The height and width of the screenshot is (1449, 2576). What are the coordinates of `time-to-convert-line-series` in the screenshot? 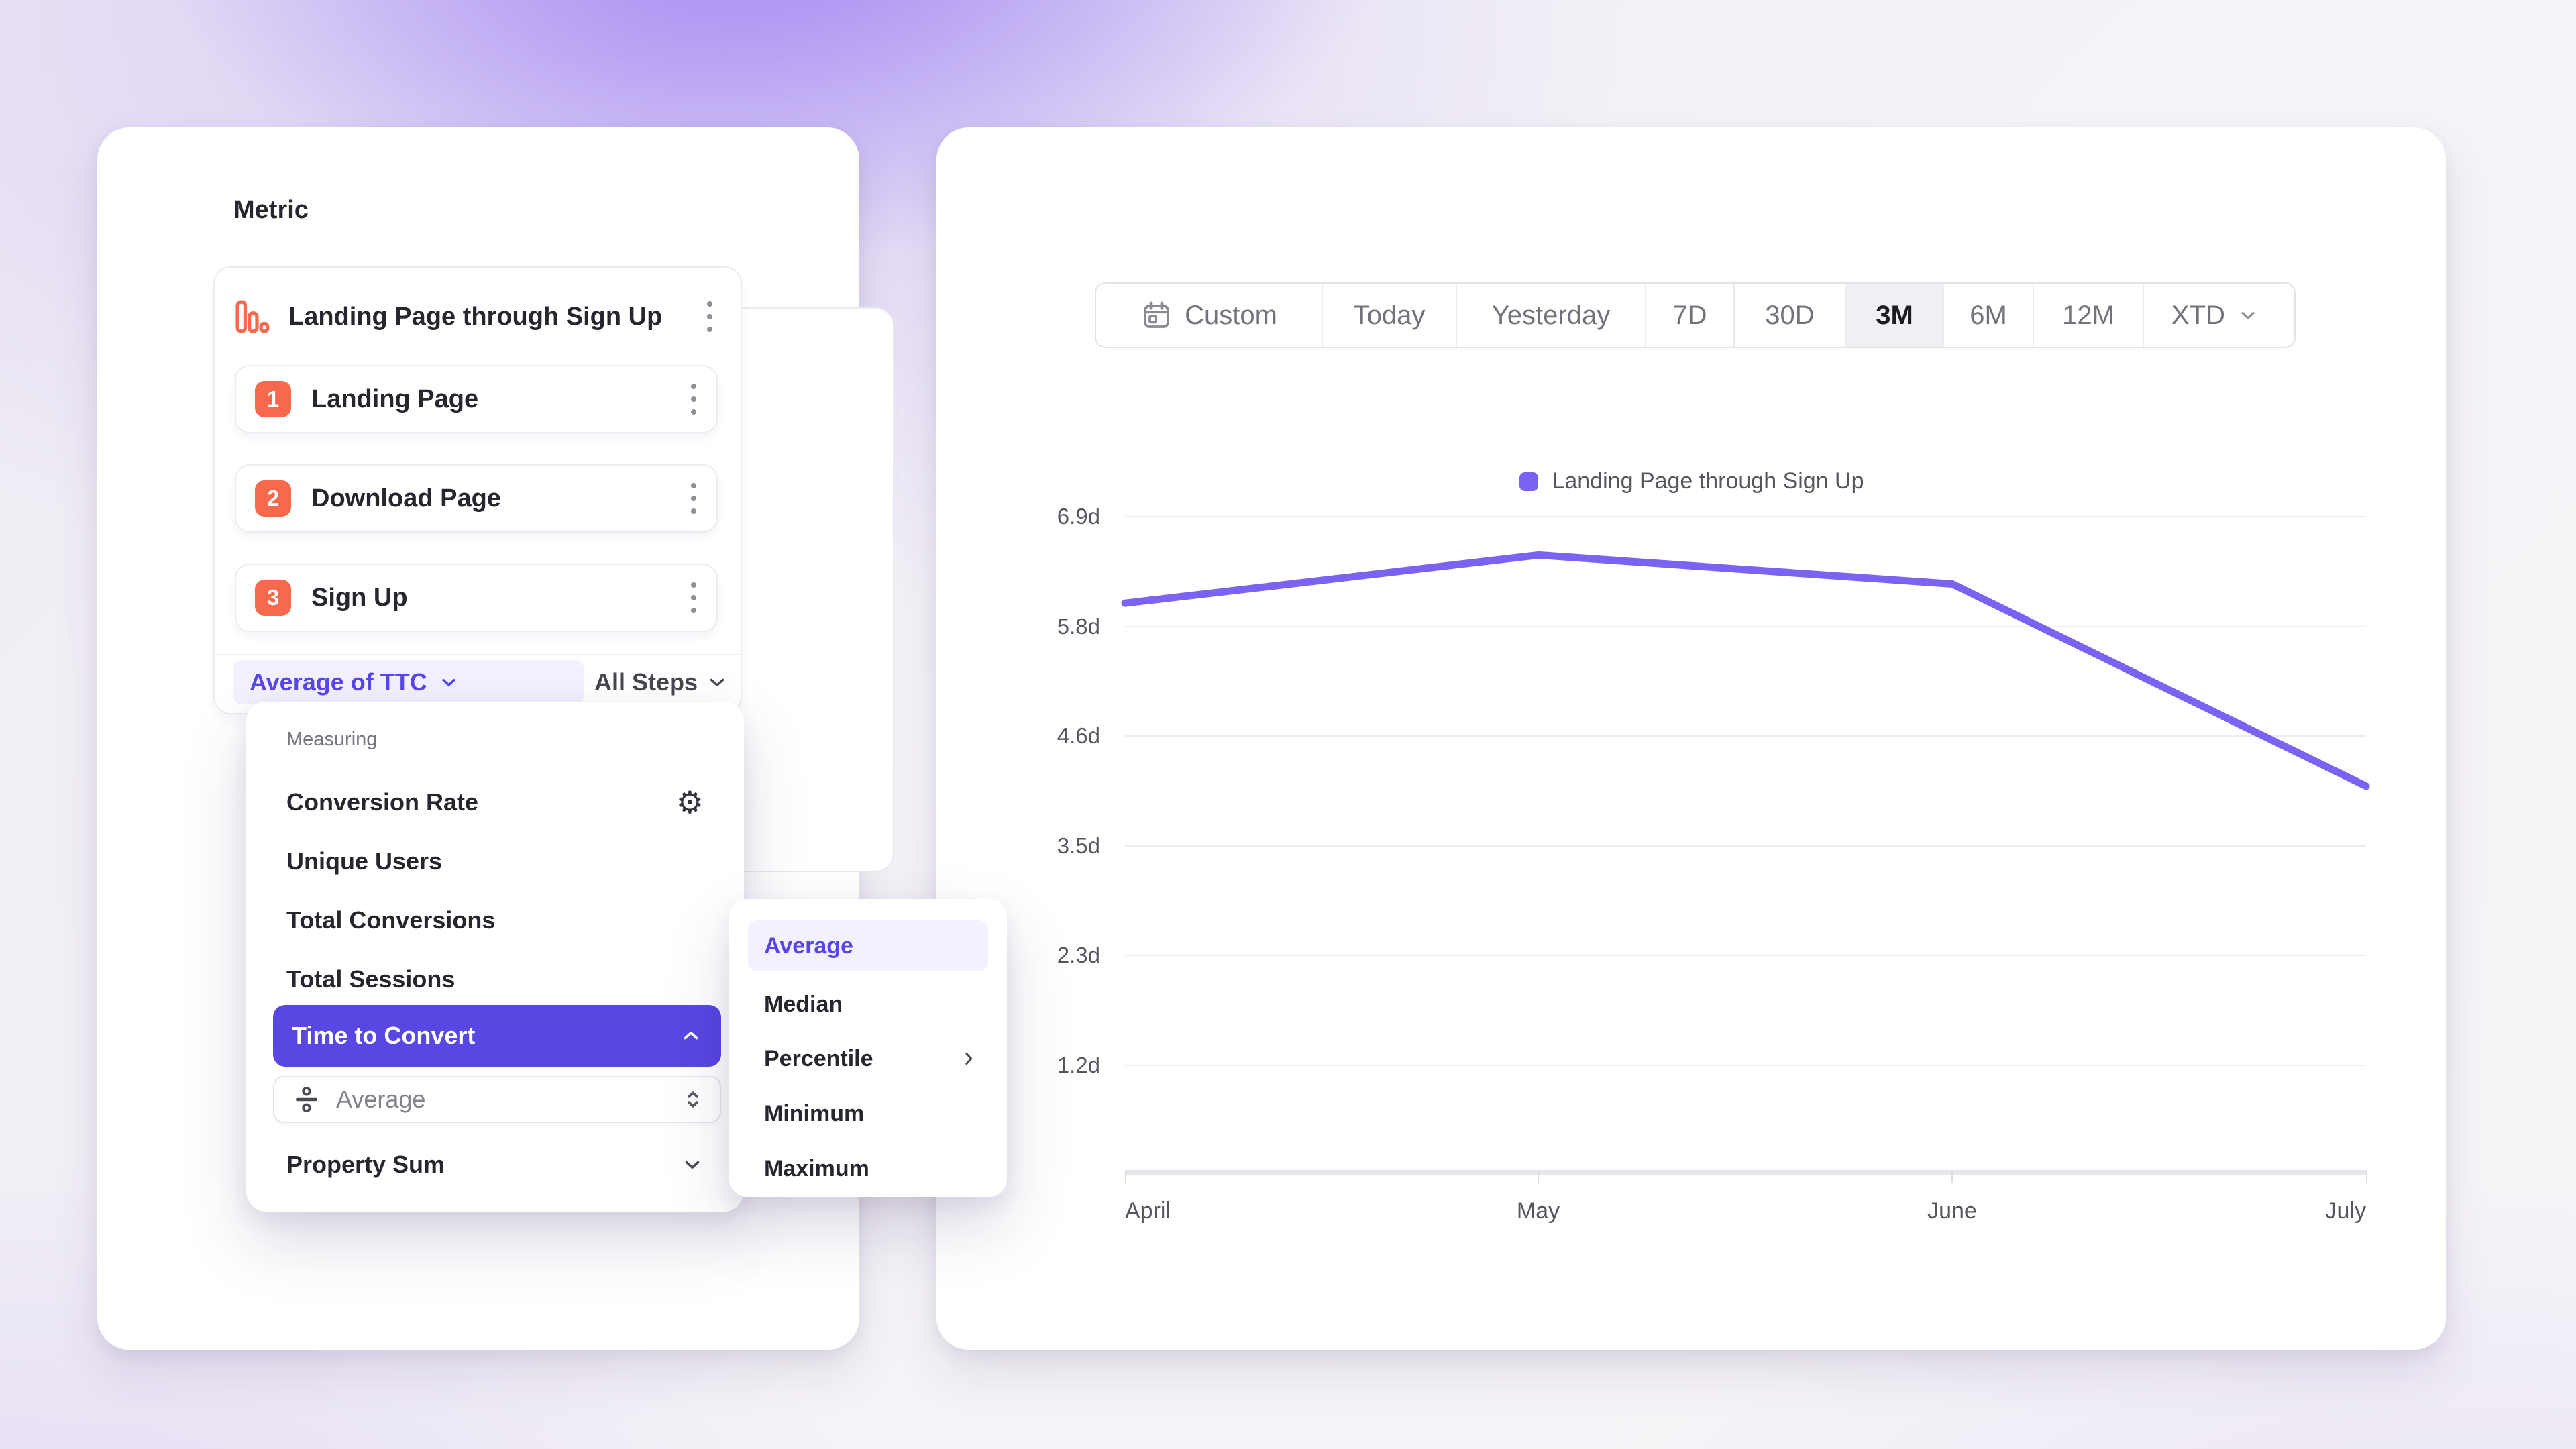 It's located at (1745, 670).